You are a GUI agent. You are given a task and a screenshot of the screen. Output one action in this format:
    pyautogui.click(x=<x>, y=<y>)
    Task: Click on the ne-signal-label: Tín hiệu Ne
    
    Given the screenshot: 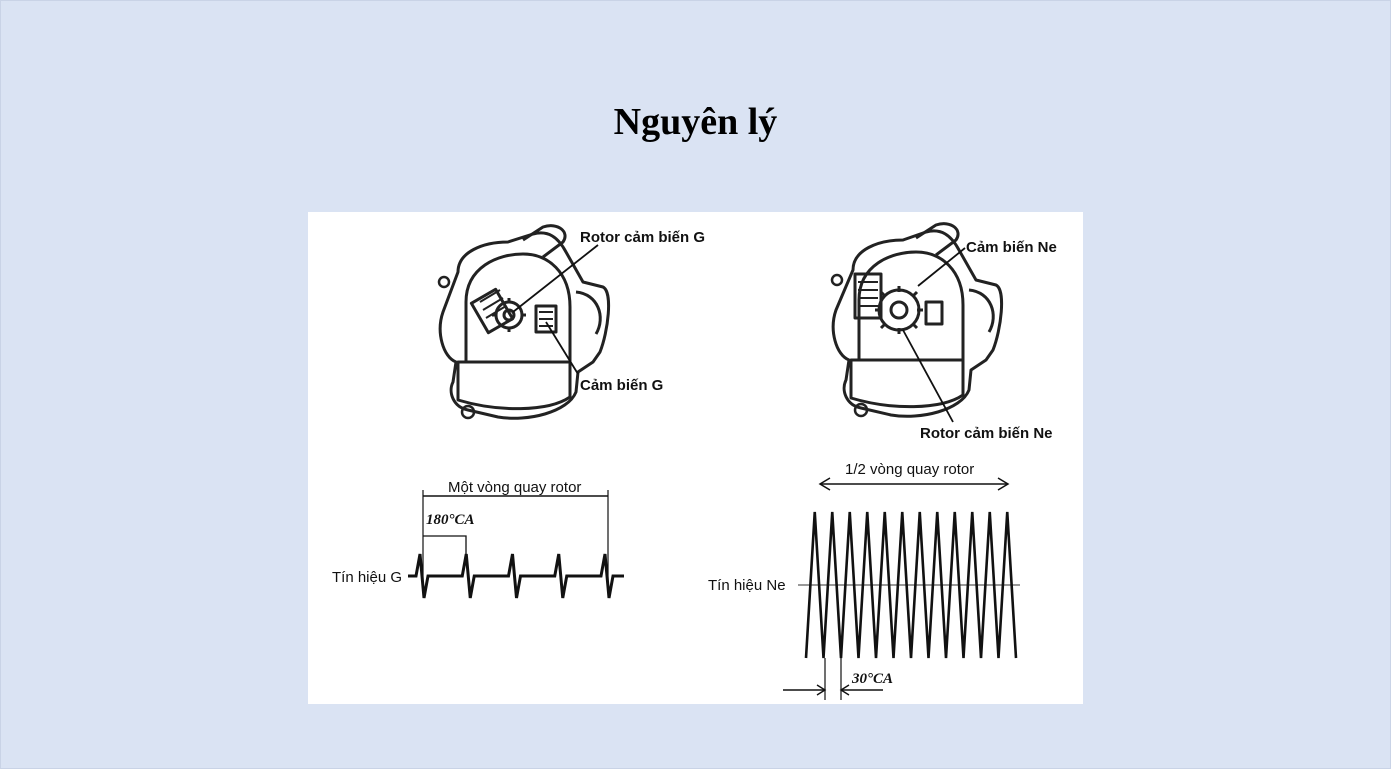 What is the action you would take?
    pyautogui.click(x=747, y=585)
    